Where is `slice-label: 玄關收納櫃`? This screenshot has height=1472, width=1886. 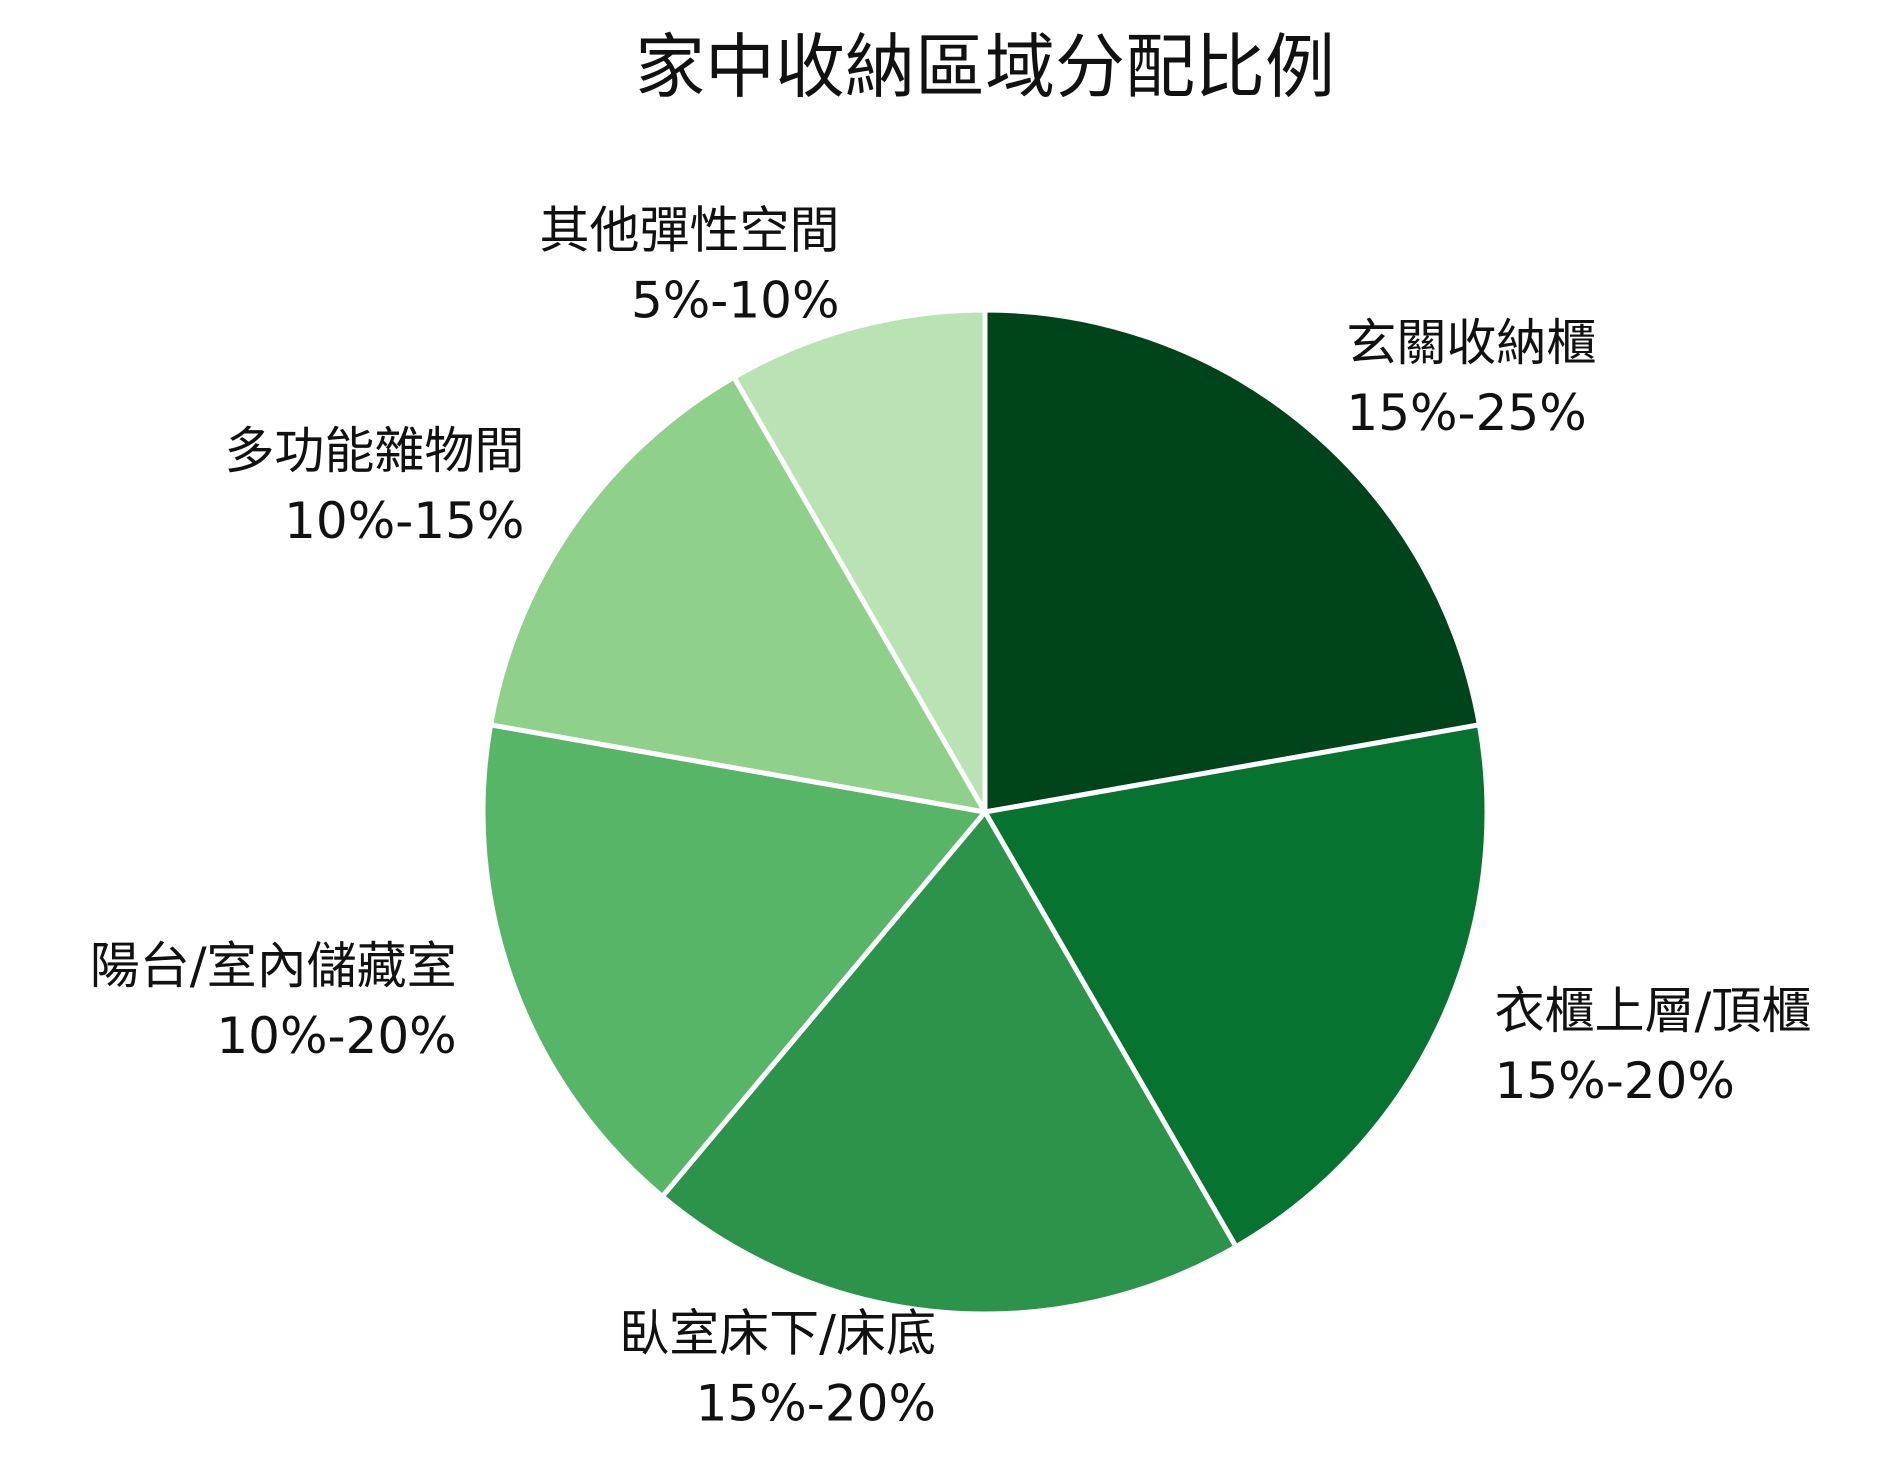
slice-label: 玄關收納櫃 is located at coordinates (1471, 343).